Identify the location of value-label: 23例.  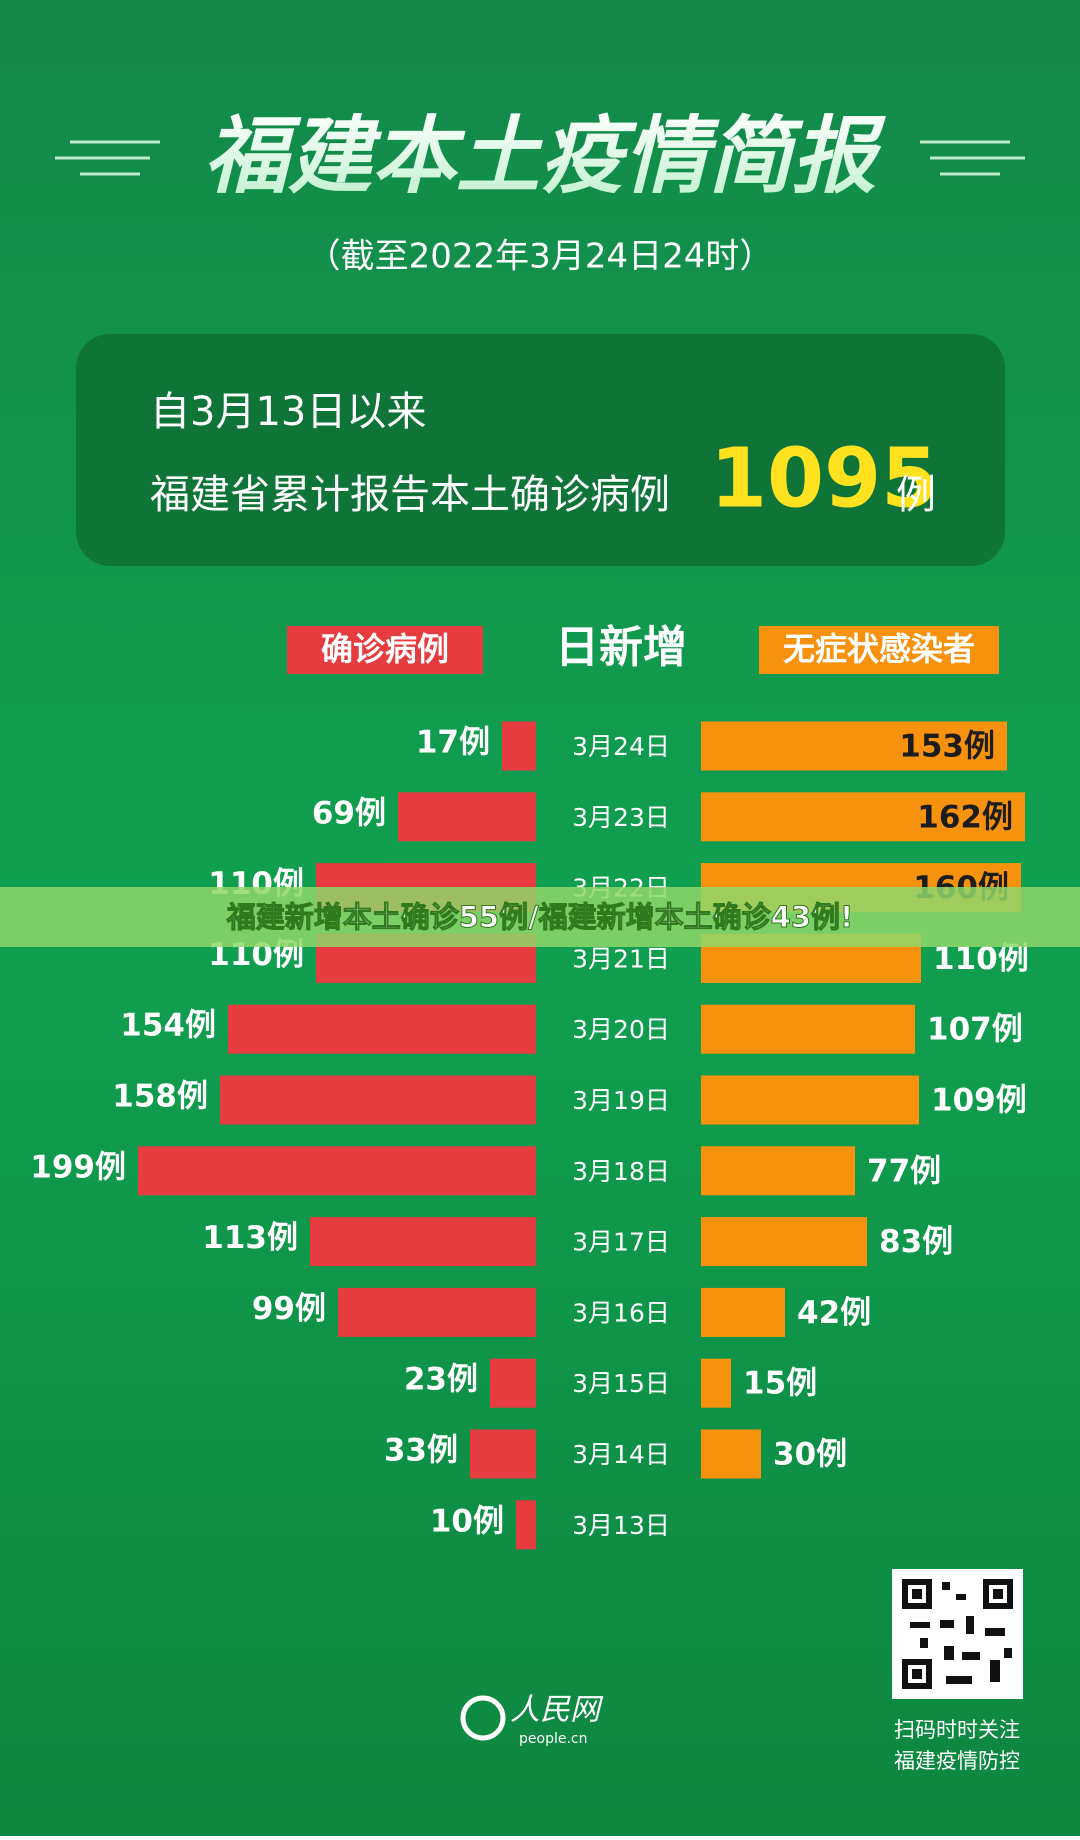
(441, 1380).